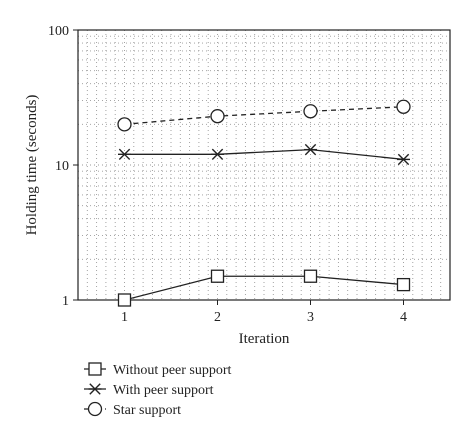  Describe the element at coordinates (264, 339) in the screenshot. I see `x-axis-title: Iteration` at that location.